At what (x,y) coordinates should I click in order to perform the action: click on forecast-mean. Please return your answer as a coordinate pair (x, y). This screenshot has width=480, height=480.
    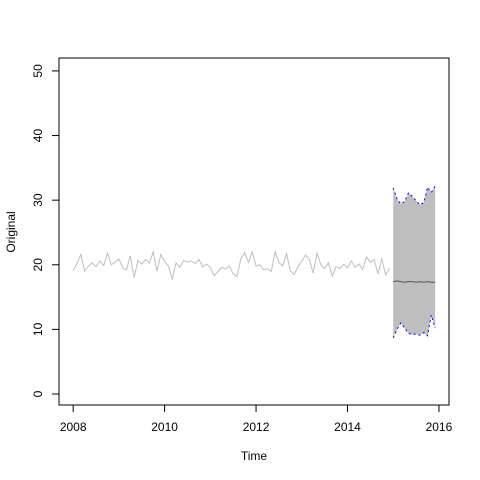
    Looking at the image, I should click on (414, 281).